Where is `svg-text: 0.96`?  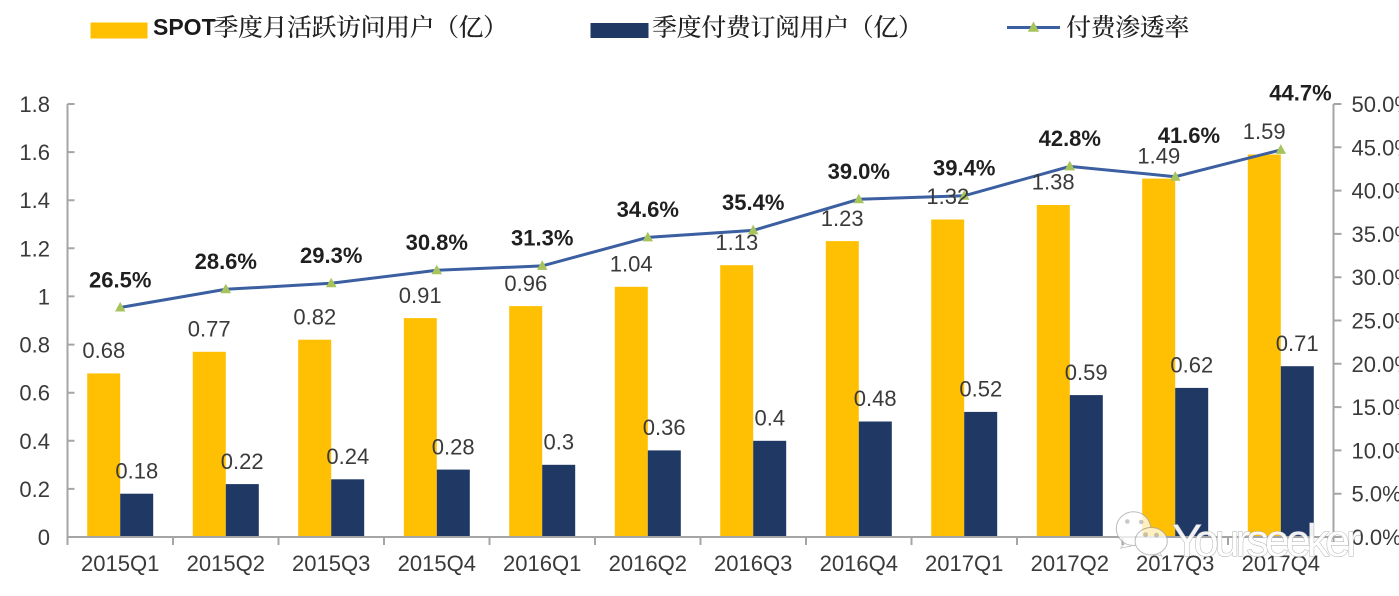 svg-text: 0.96 is located at coordinates (525, 283).